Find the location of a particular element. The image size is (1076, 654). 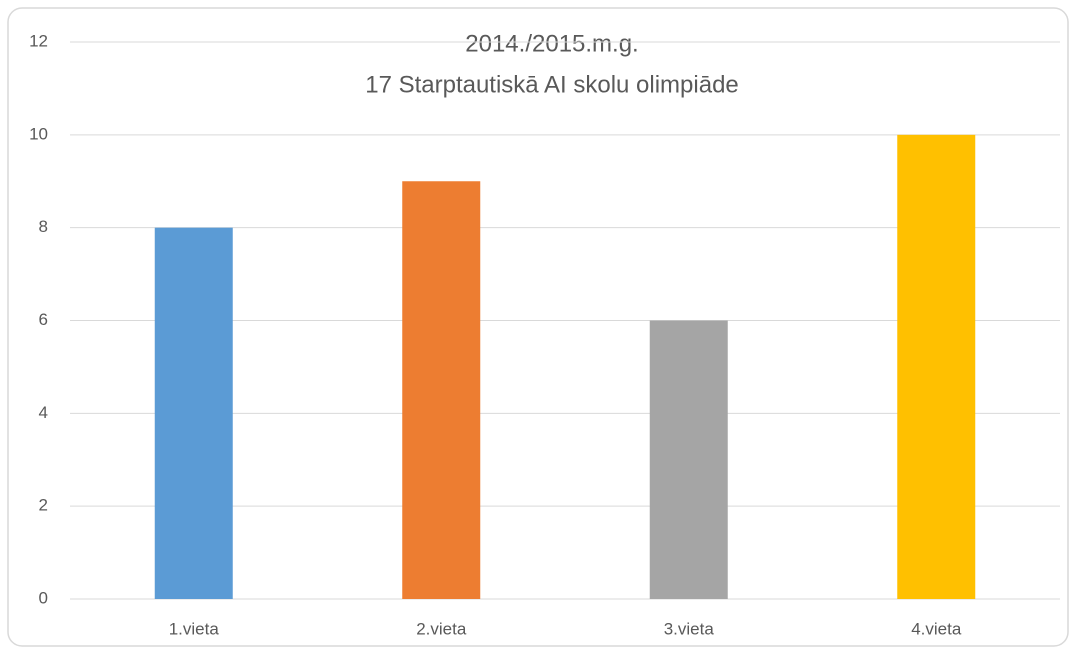

y-tick-label: 0 is located at coordinates (43, 597).